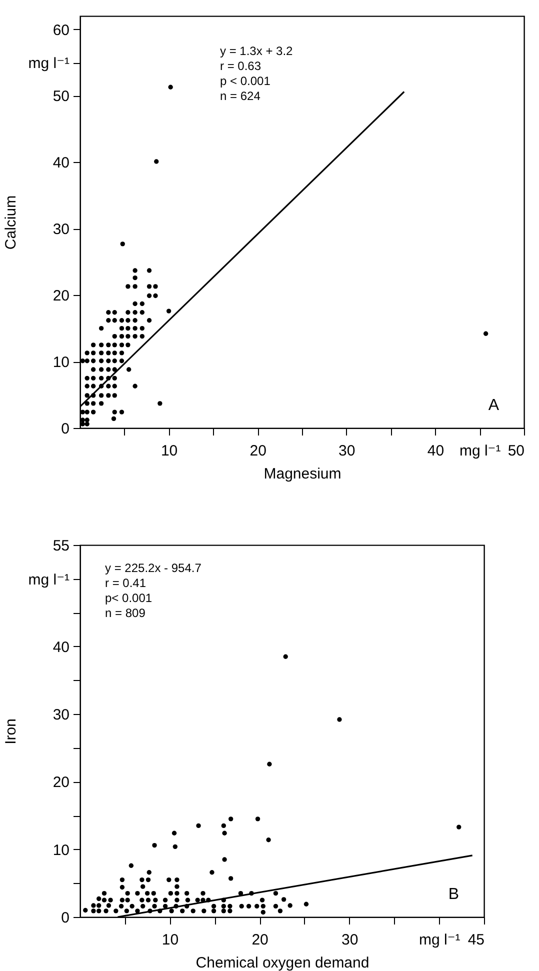 Image resolution: width=539 pixels, height=971 pixels. I want to click on y-tick-label: 55, so click(61, 546).